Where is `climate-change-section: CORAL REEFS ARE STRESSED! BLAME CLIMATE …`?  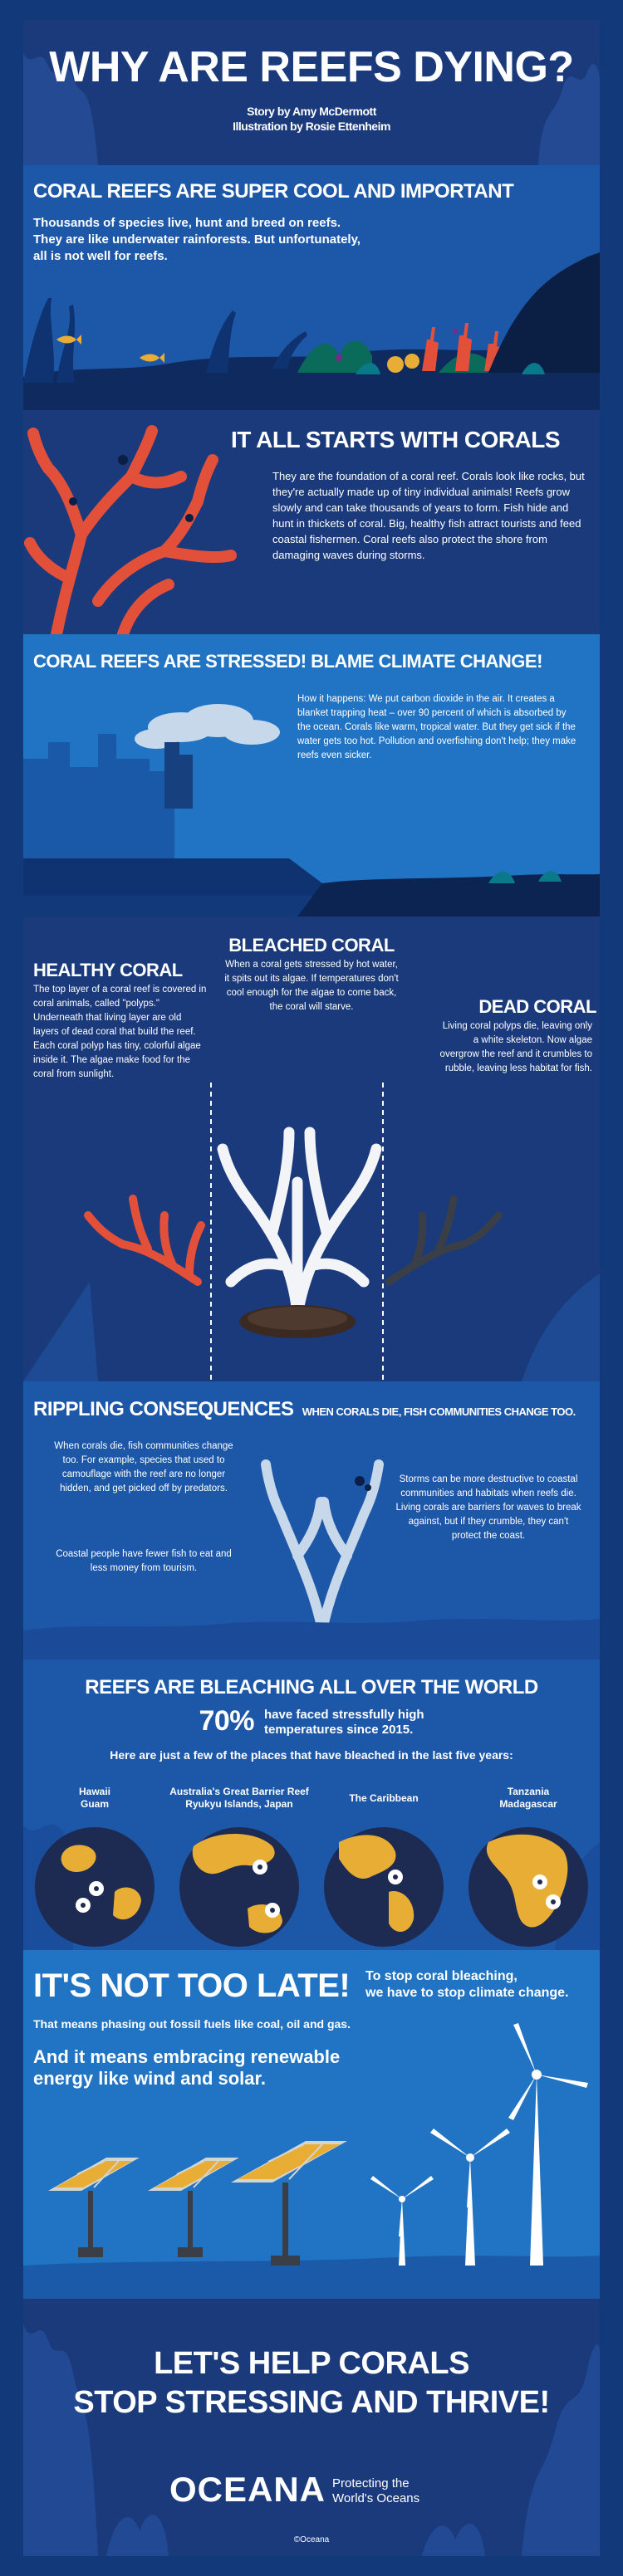 climate-change-section: CORAL REEFS ARE STRESSED! BLAME CLIMATE … is located at coordinates (311, 775).